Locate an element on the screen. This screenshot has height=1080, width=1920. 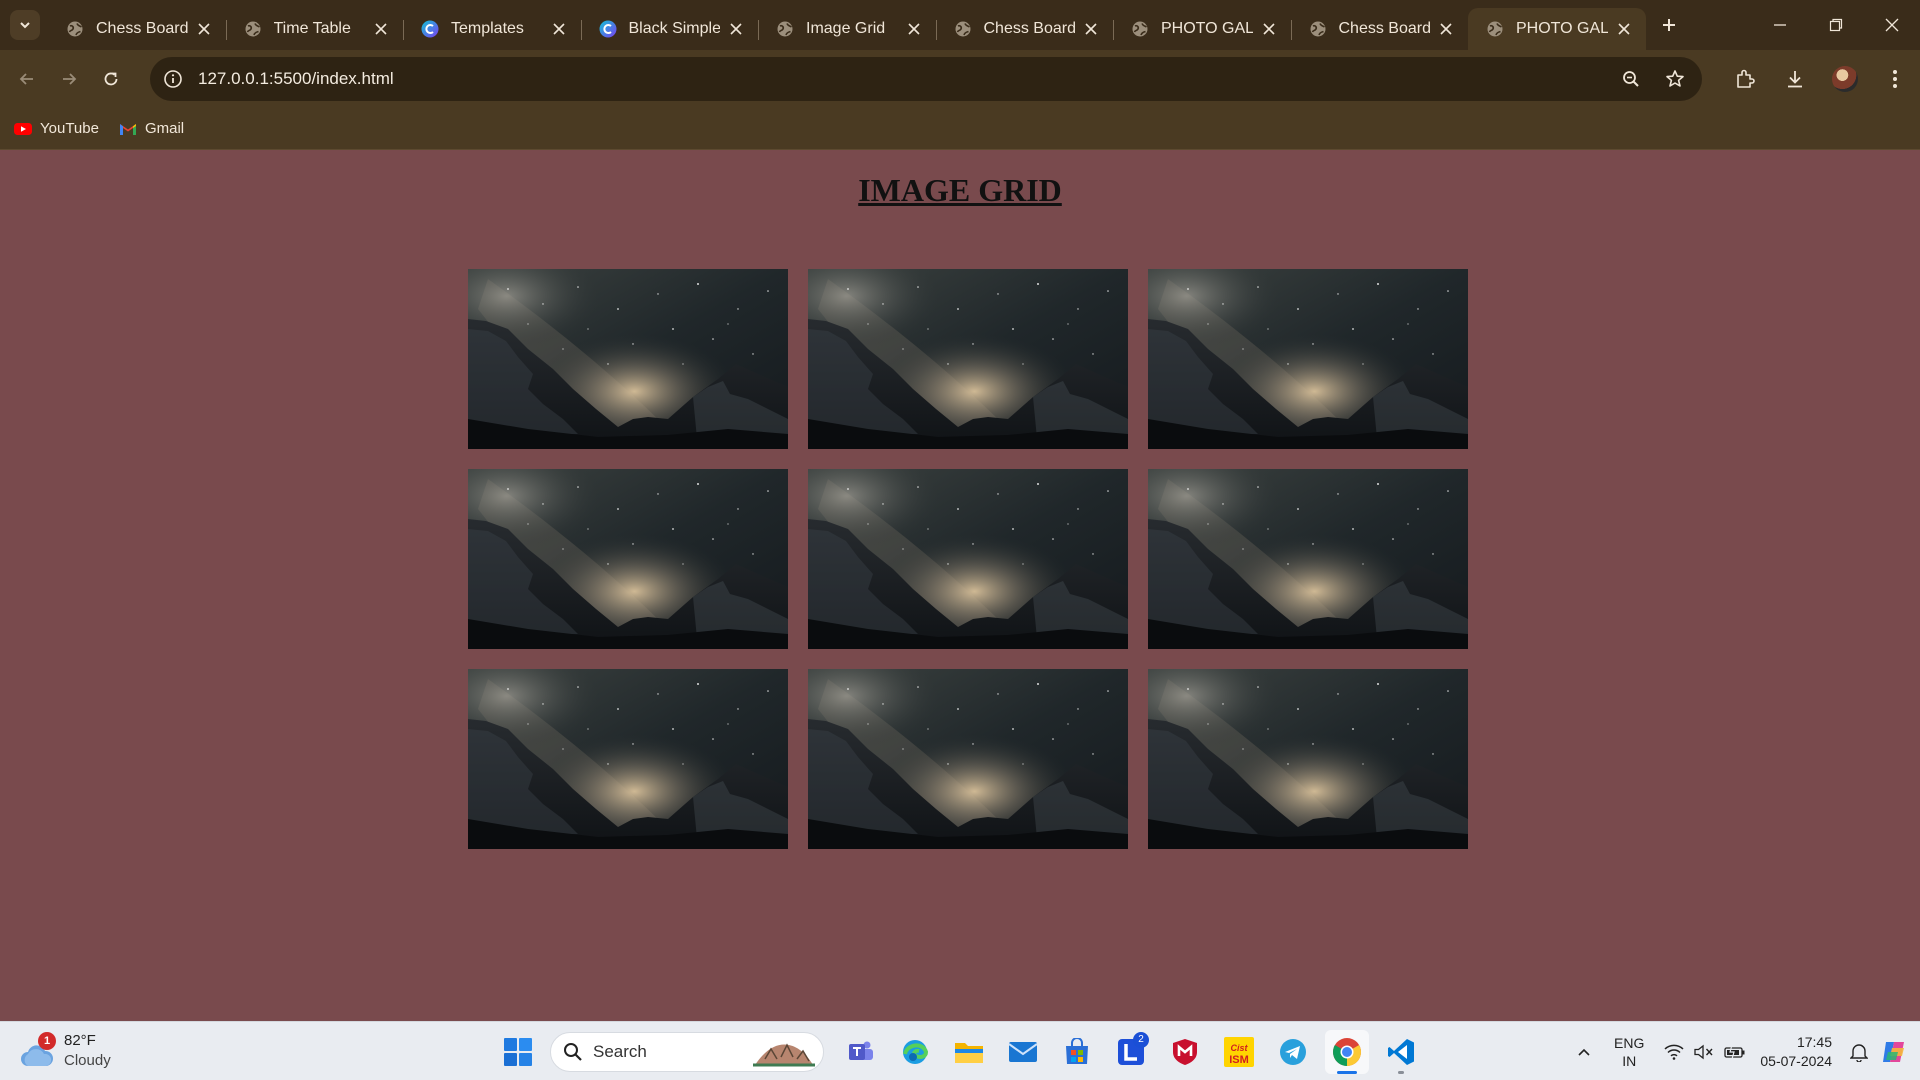
start-button is located at coordinates (518, 1052).